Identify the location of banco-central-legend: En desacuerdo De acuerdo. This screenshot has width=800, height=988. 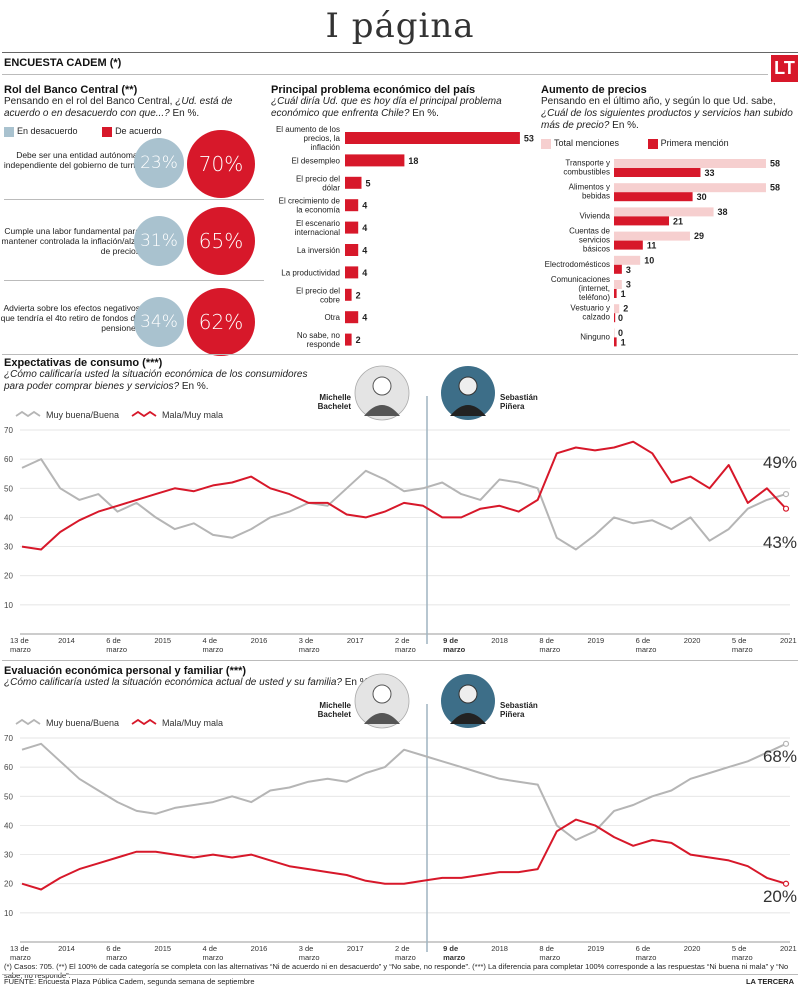
(133, 131).